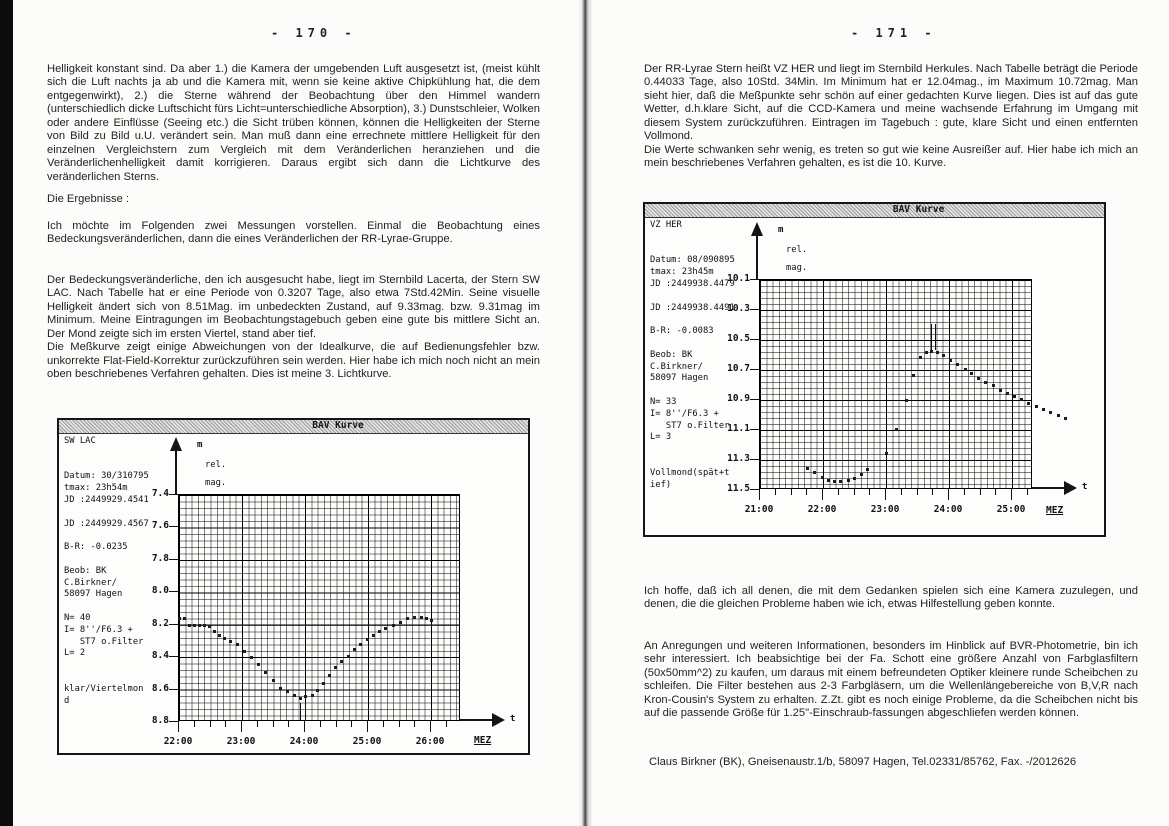 This screenshot has height=826, width=1169. What do you see at coordinates (160, 720) in the screenshot?
I see `y-tick-label: 8.8` at bounding box center [160, 720].